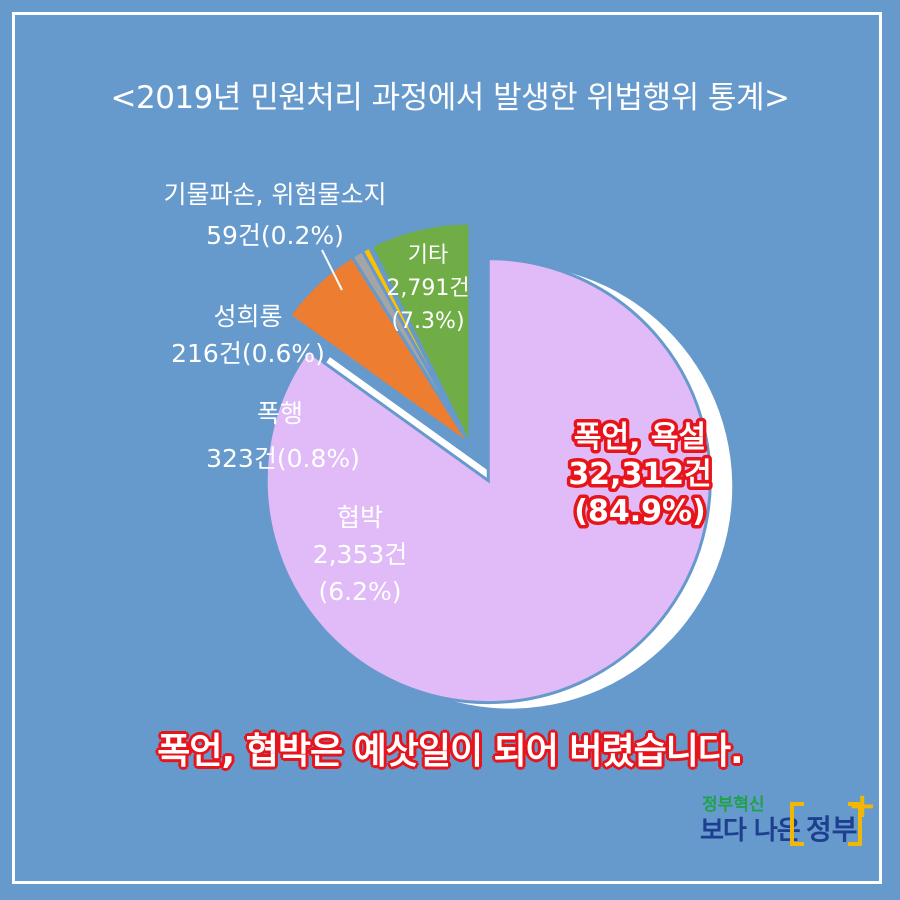 The image size is (900, 900). Describe the element at coordinates (750, 831) in the screenshot. I see `logo-main-text: 보다 나은` at that location.